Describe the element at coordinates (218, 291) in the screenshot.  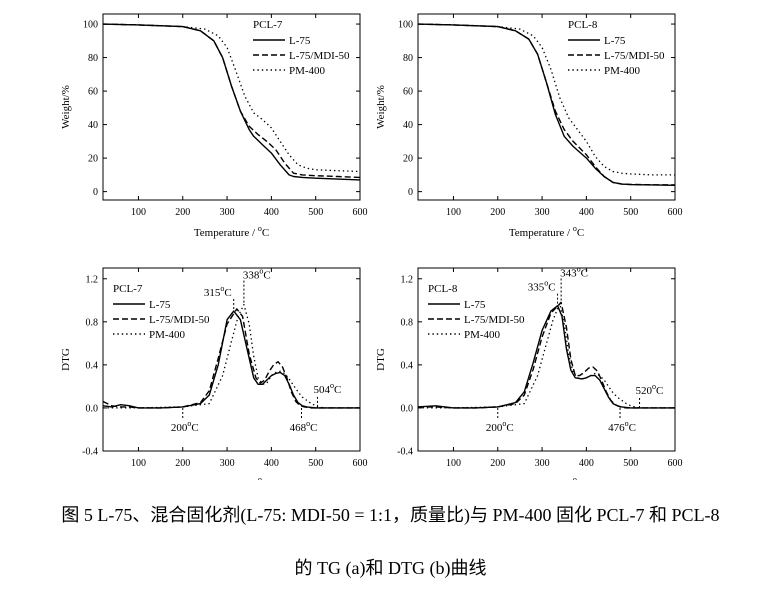
I see `annotation-label: 315oC` at that location.